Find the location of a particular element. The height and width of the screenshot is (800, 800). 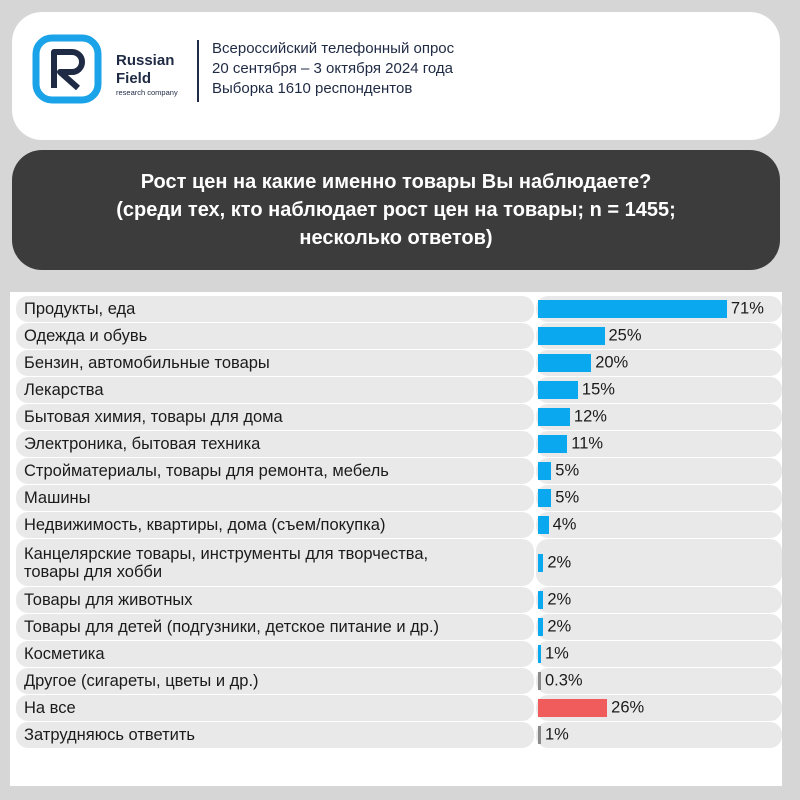

data-label: 25% is located at coordinates (625, 335).